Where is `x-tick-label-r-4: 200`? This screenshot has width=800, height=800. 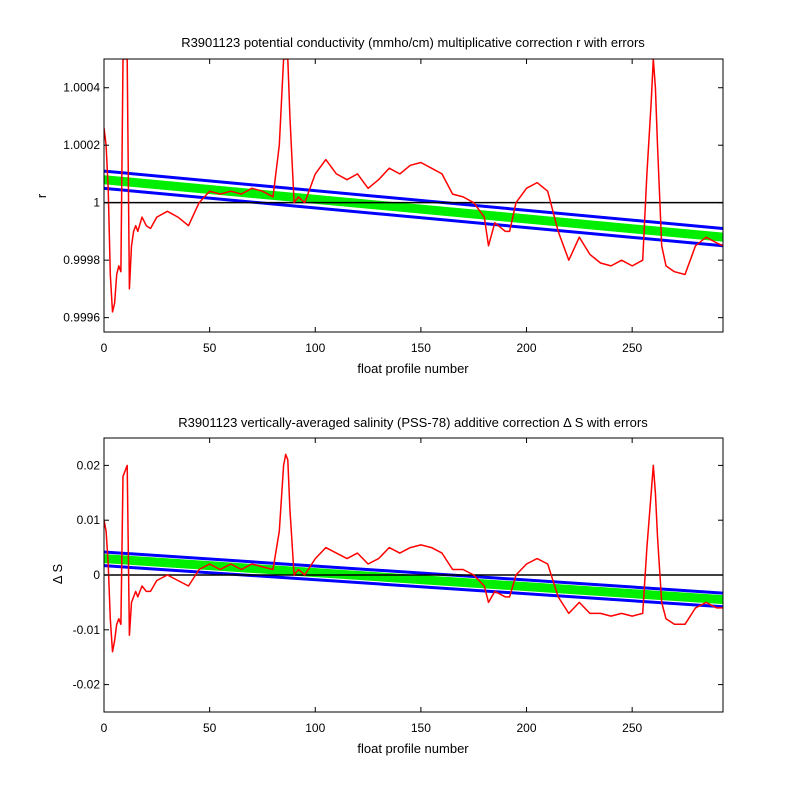
x-tick-label-r-4: 200 is located at coordinates (527, 348).